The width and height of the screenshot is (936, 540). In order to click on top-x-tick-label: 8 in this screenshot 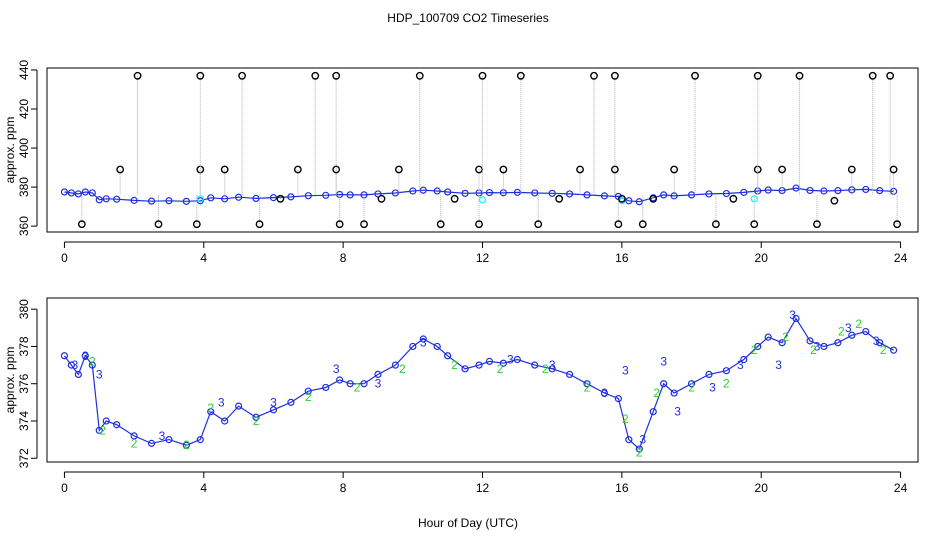, I will do `click(343, 258)`.